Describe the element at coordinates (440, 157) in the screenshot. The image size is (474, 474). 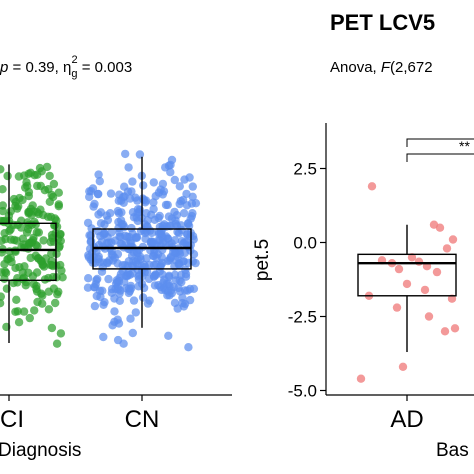
I see `significance-bracket-lower` at that location.